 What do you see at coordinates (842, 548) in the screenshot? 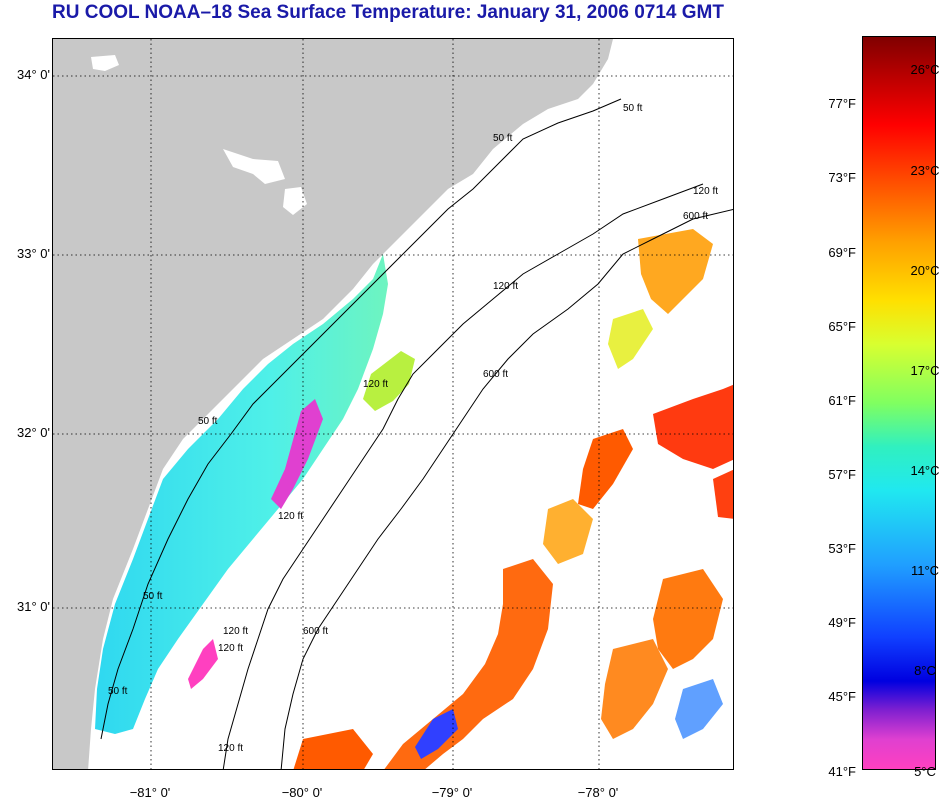
I see `colorbar-f-tick: 53°F` at bounding box center [842, 548].